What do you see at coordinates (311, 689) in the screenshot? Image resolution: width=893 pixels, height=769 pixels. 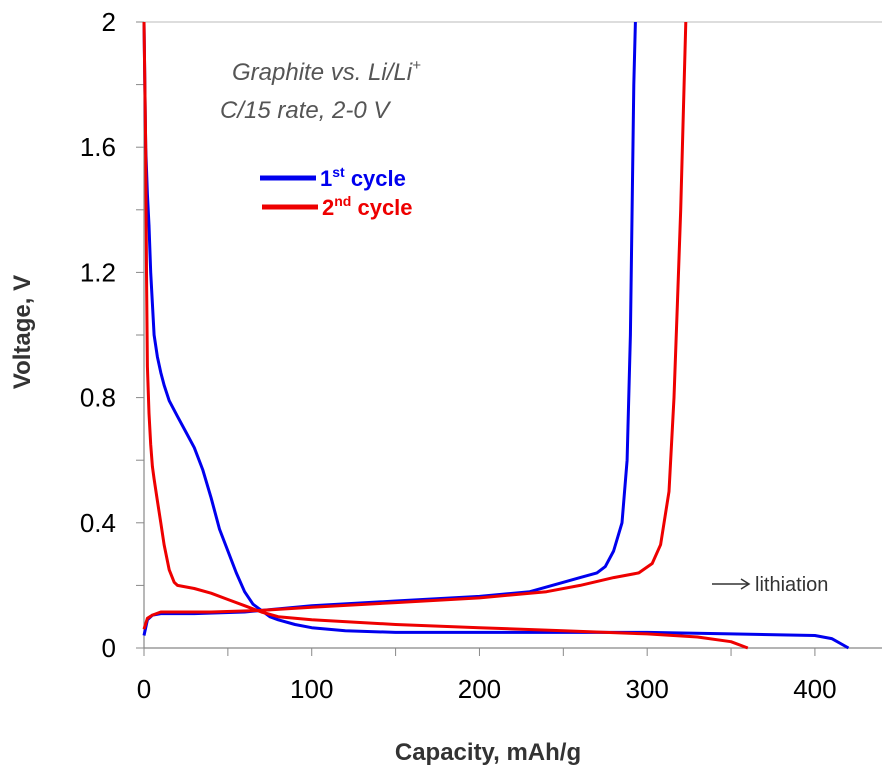 I see `x-tick-label: 100` at bounding box center [311, 689].